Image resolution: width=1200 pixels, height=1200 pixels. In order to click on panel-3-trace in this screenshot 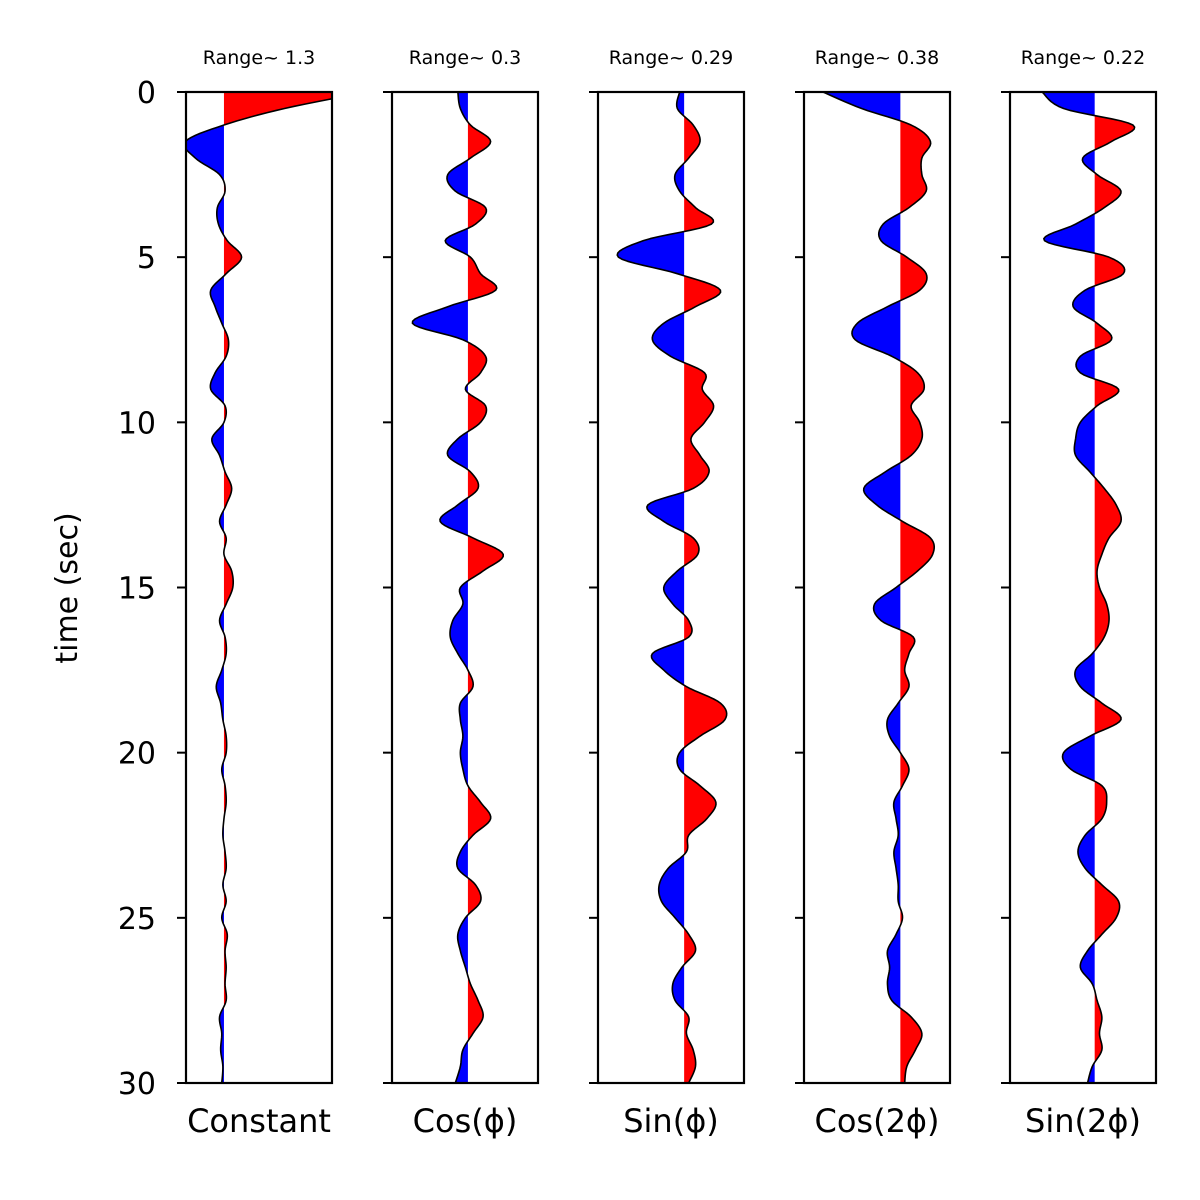, I will do `click(672, 587)`.